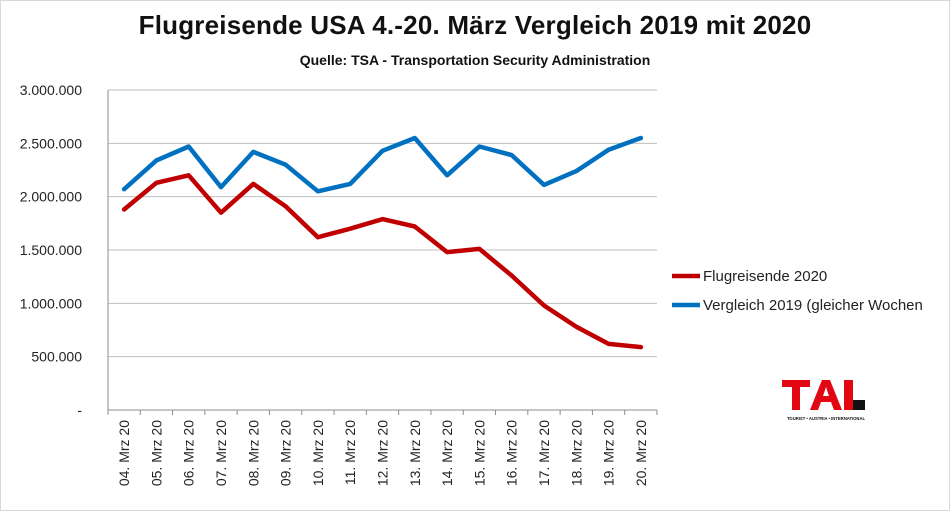 The height and width of the screenshot is (511, 950). I want to click on y-tick-label: 2.000.000, so click(51, 197).